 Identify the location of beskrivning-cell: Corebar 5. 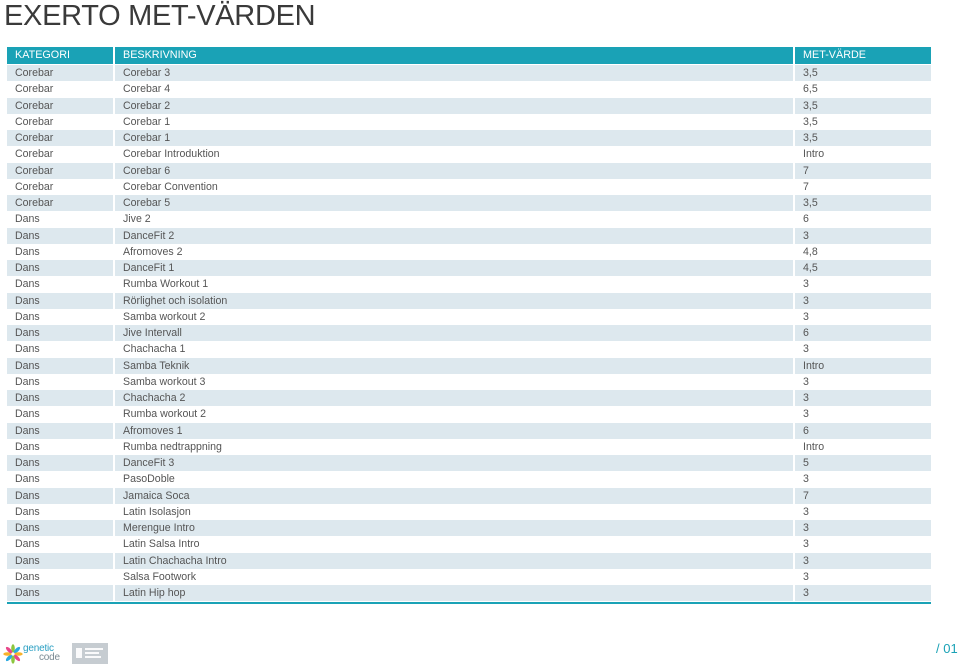
(453, 203).